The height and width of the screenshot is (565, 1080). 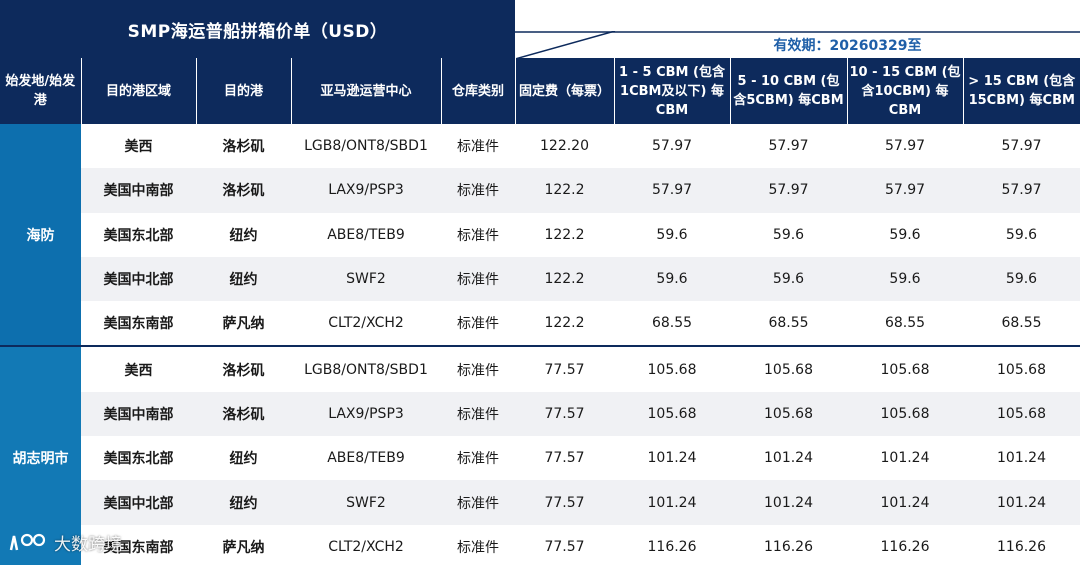 I want to click on table-row: 美国中北部 纽约 SWF2 标准件 122.2 59.6 59.6 59.6 59.6, so click(x=540, y=279).